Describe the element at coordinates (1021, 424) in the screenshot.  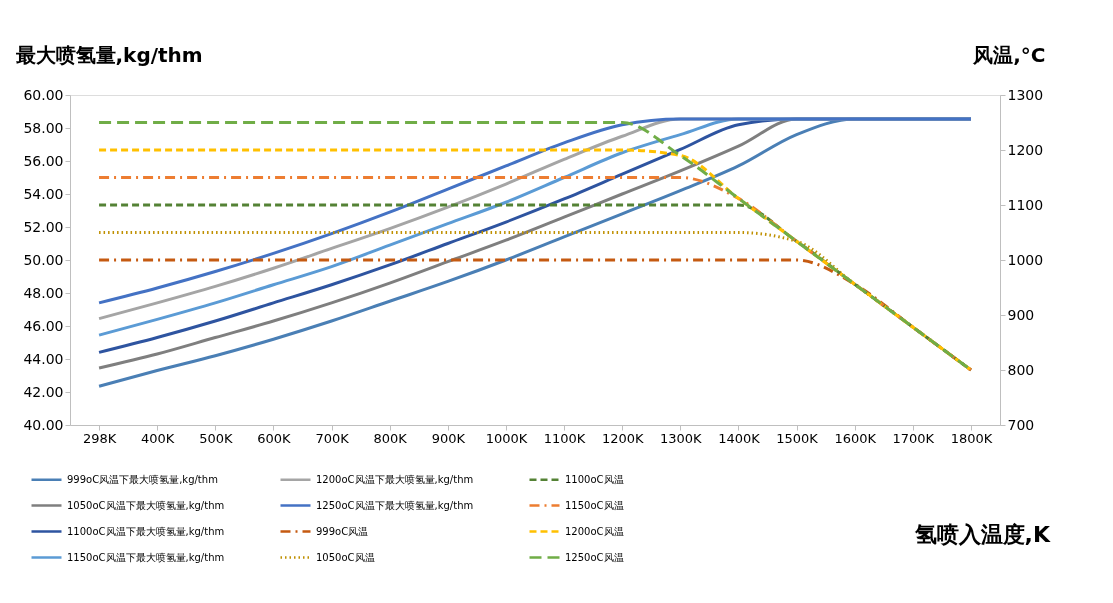
I see `y2-tick-label: 700` at that location.